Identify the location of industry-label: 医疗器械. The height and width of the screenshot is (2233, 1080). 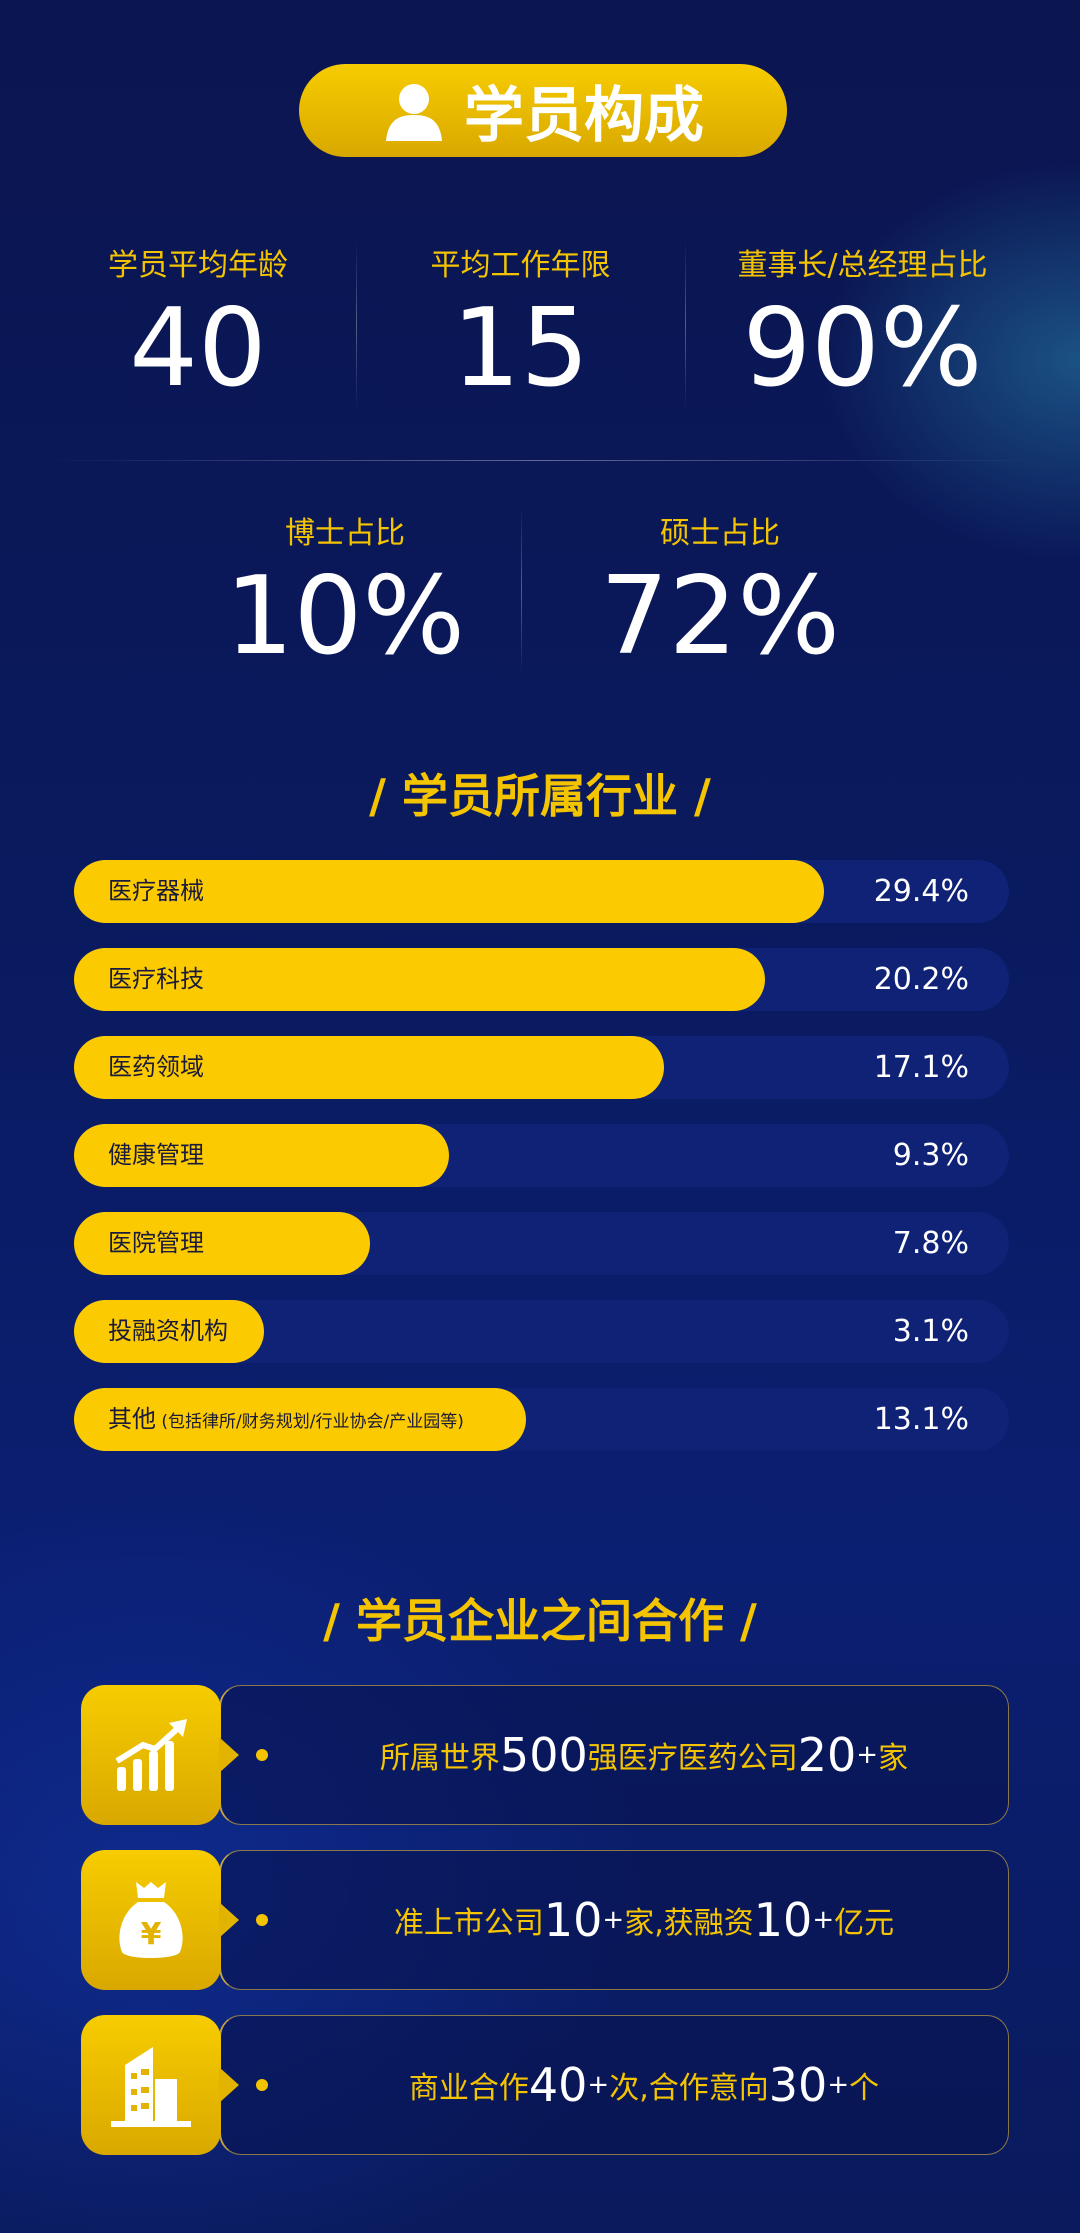
(156, 891).